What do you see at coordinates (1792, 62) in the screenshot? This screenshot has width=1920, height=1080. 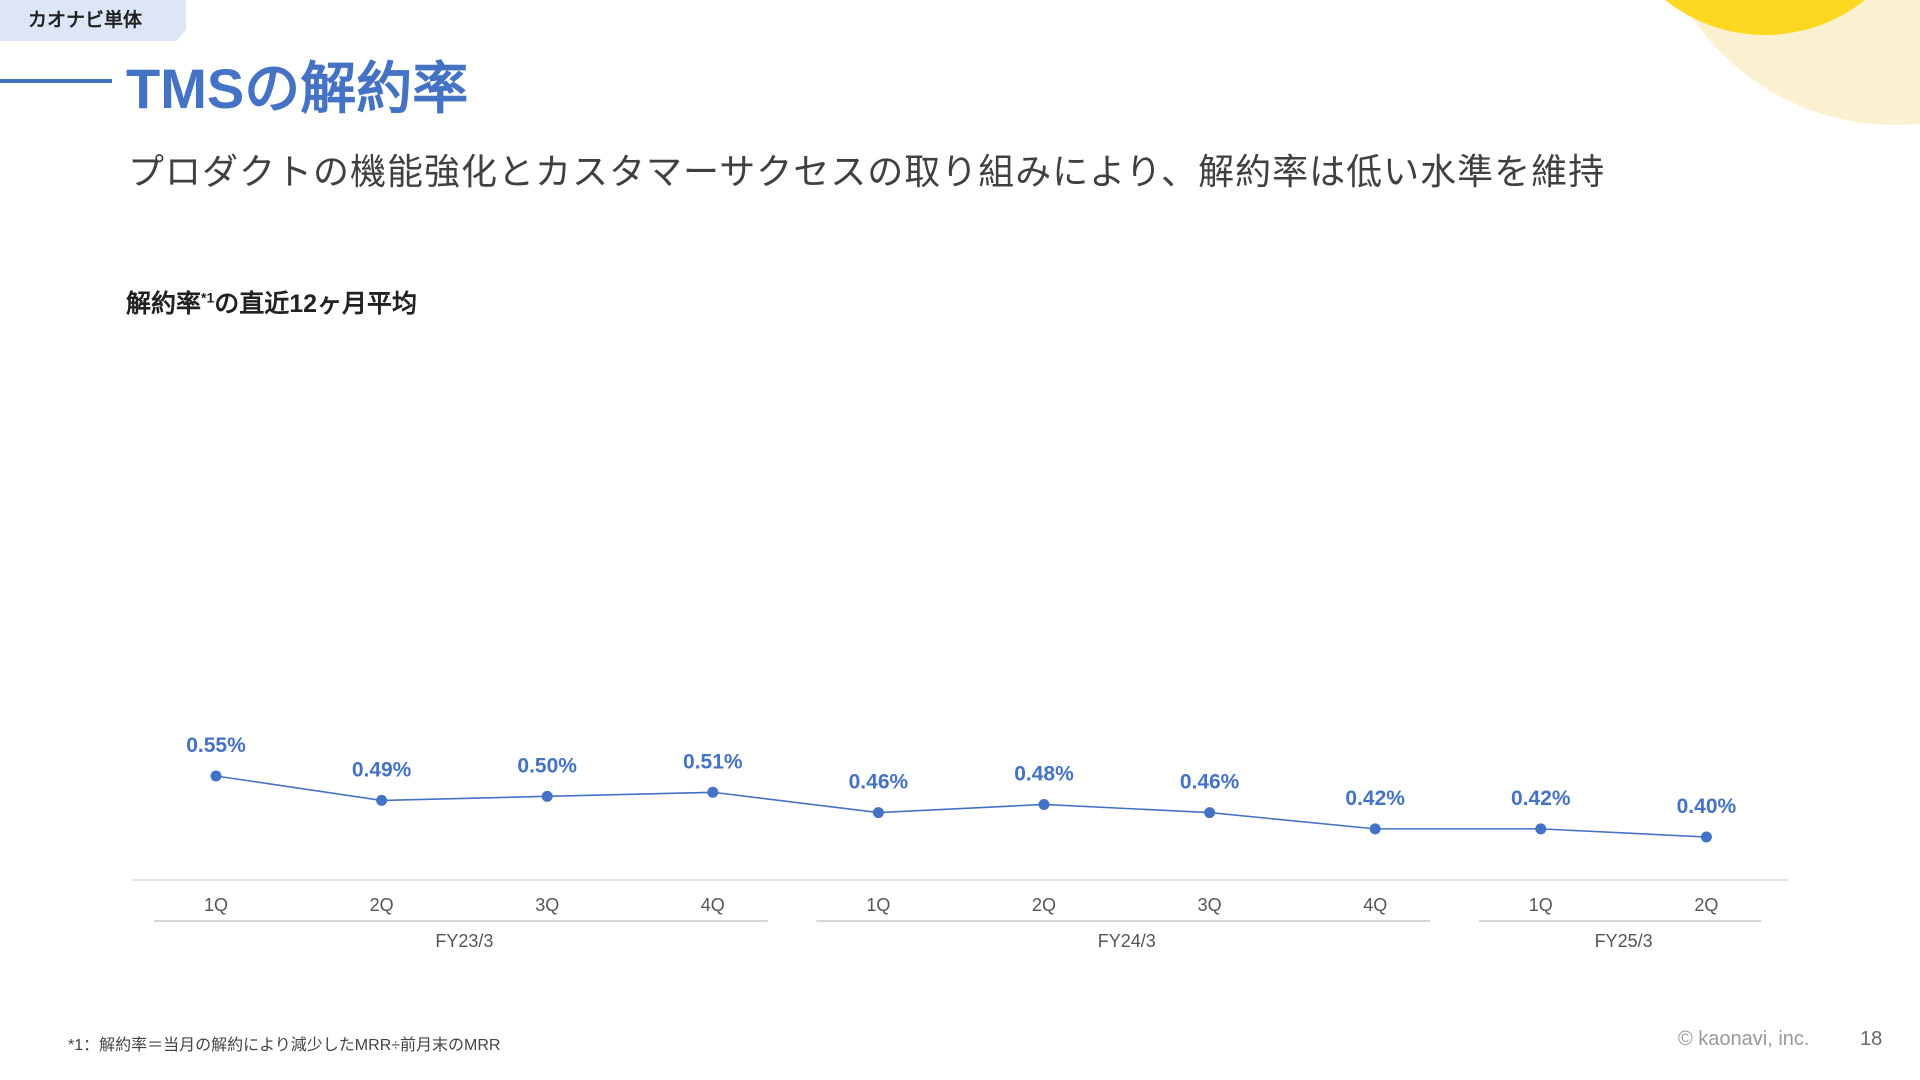 I see `decorative-circles` at bounding box center [1792, 62].